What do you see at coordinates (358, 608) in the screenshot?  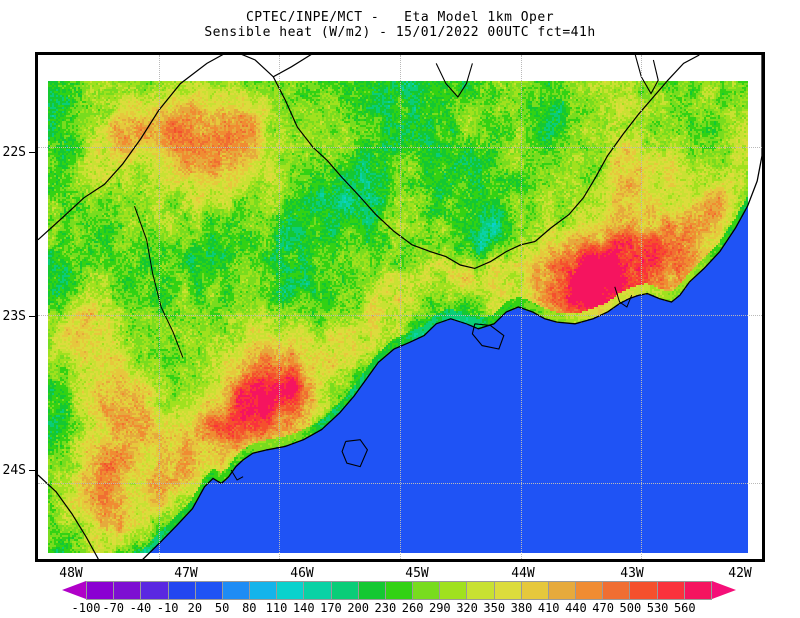 I see `colorbar-tick-label: 200` at bounding box center [358, 608].